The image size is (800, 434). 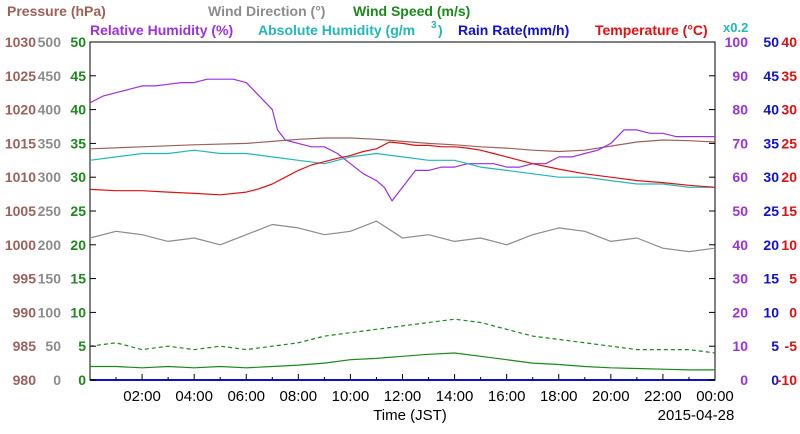 What do you see at coordinates (53, 346) in the screenshot?
I see `left-tick-wind-dir: 50` at bounding box center [53, 346].